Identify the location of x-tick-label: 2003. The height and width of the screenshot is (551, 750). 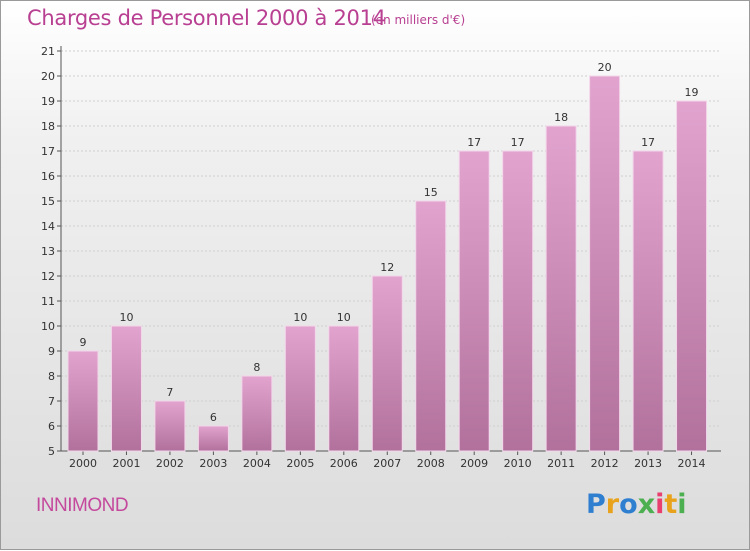
(213, 463).